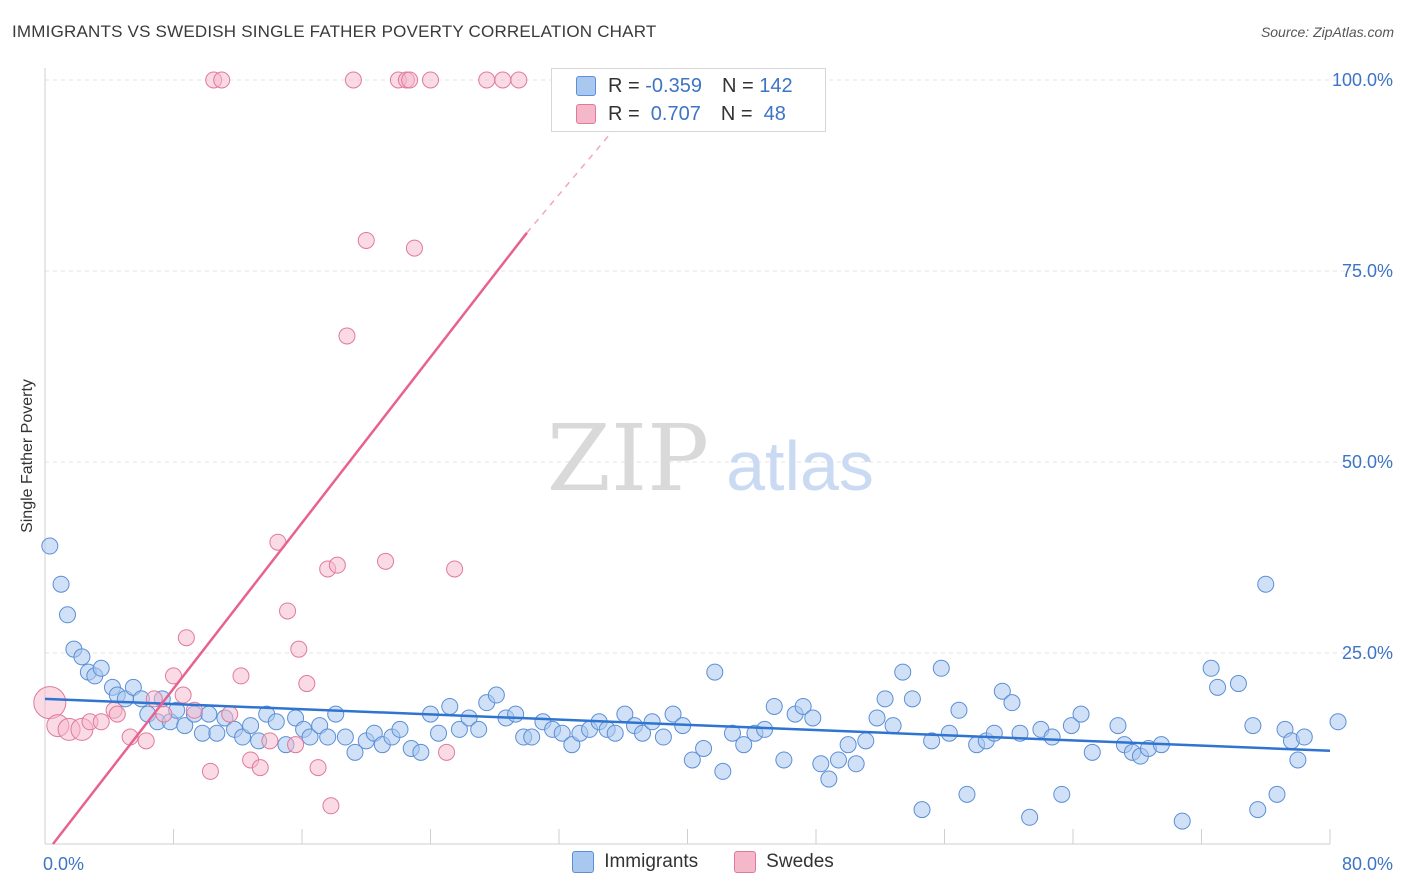  Describe the element at coordinates (703, 862) in the screenshot. I see `series-legend: Immigrants Swedes` at that location.